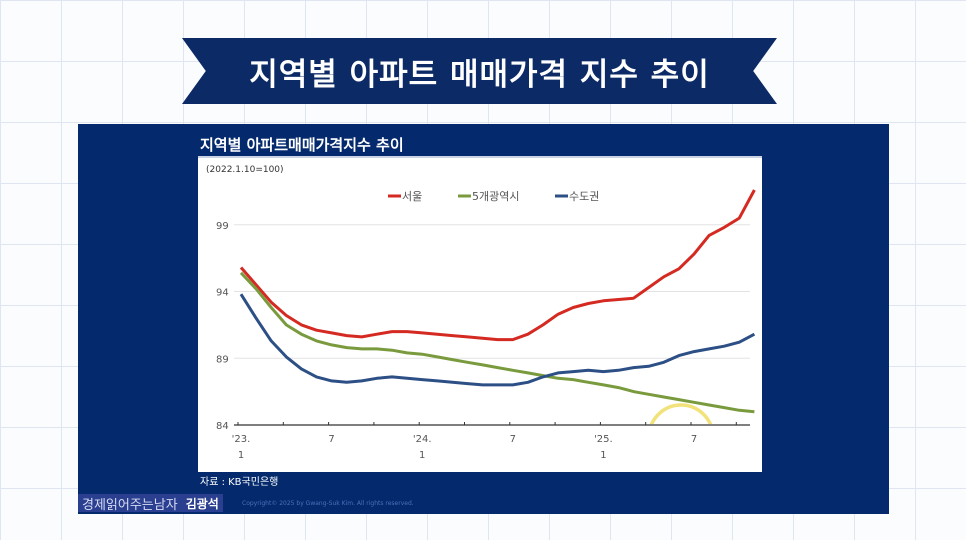 The image size is (966, 540). I want to click on legend-label: 서울, so click(412, 196).